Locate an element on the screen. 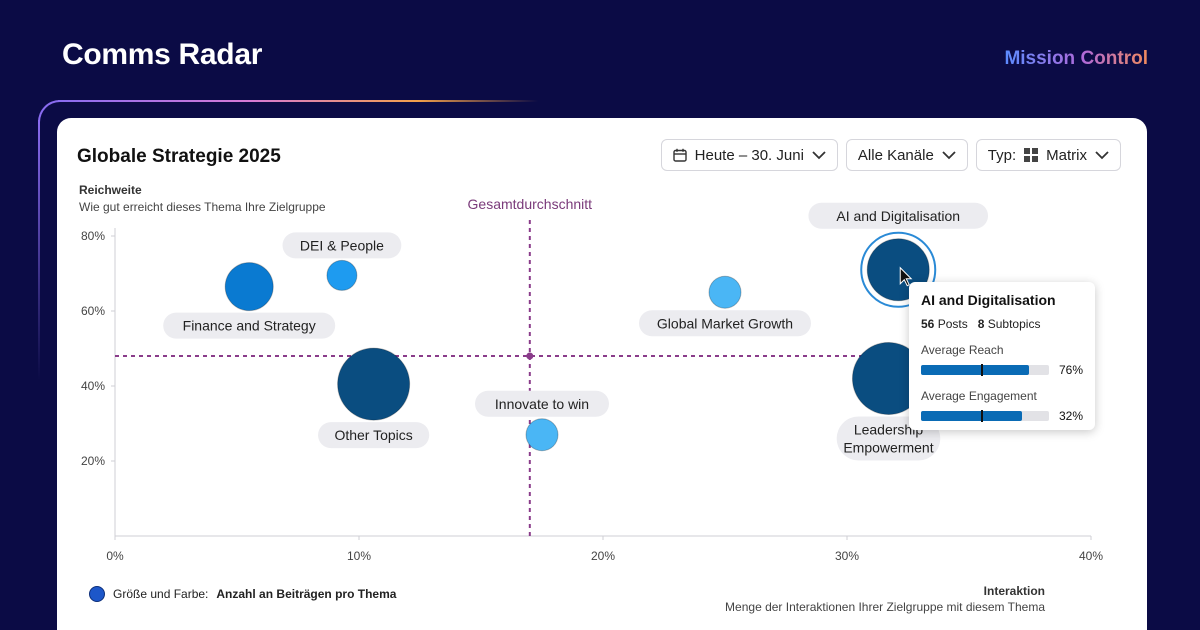 The image size is (1200, 630). chart-type-prefix: Typ: is located at coordinates (1002, 155).